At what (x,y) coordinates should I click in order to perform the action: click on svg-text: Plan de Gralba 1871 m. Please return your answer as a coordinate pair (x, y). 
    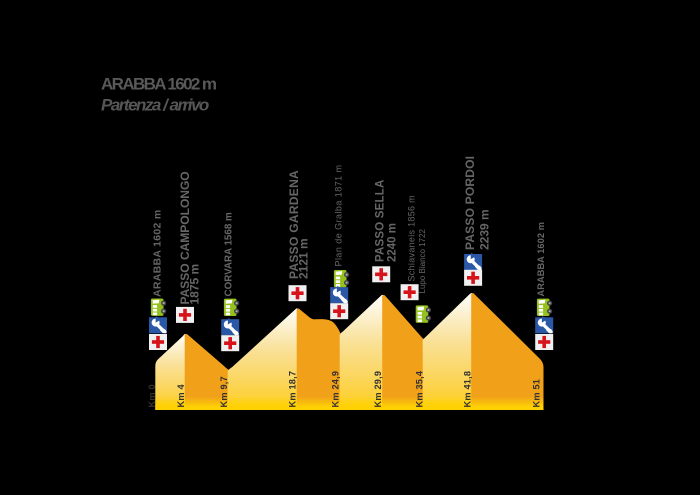
    Looking at the image, I should click on (339, 215).